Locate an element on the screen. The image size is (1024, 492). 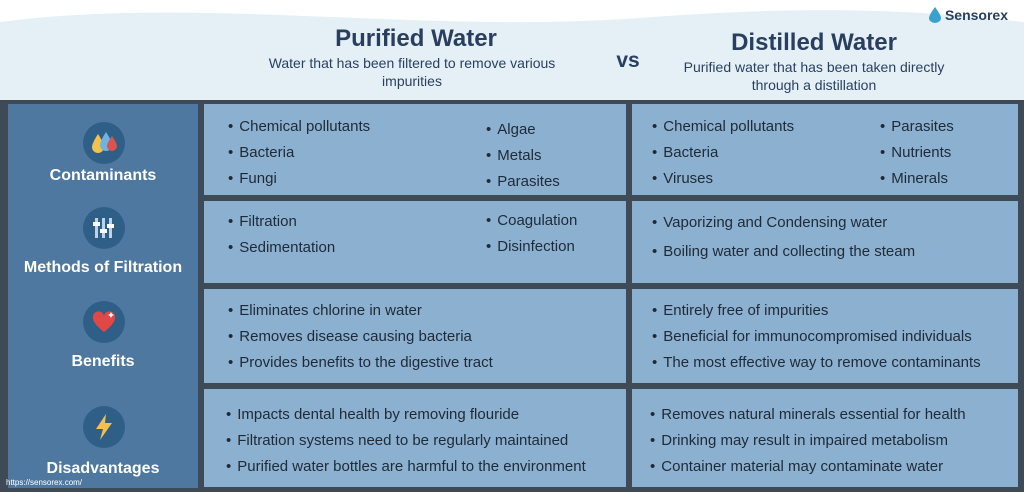
list-item: Vaporizing and Condensing water is located at coordinates (769, 222).